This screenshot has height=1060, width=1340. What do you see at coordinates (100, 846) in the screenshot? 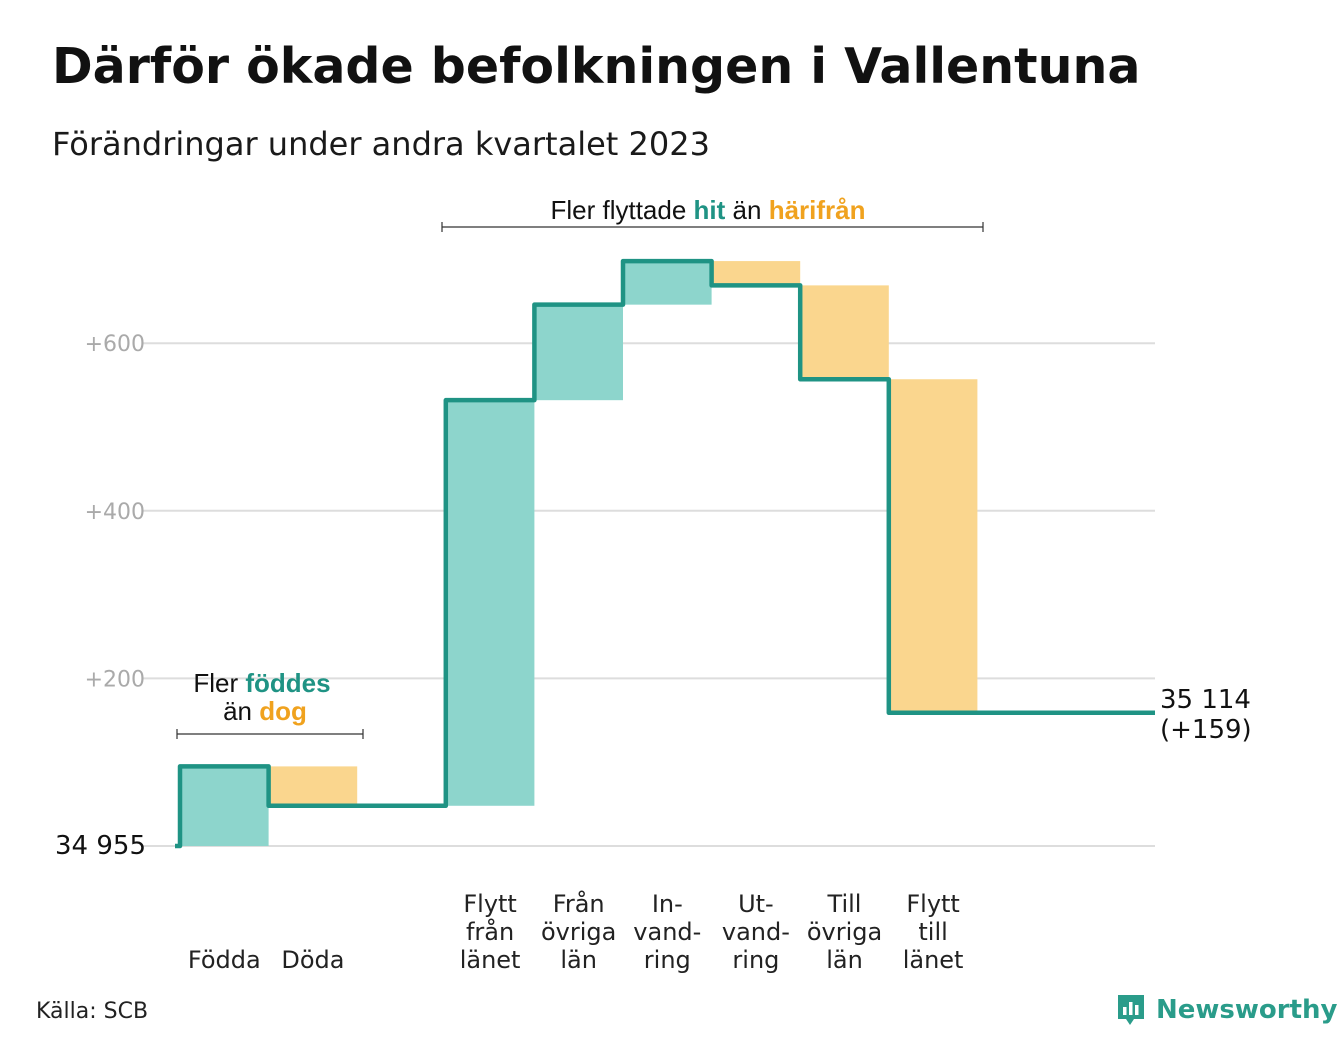
I see `start-value-label: 34 955` at bounding box center [100, 846].